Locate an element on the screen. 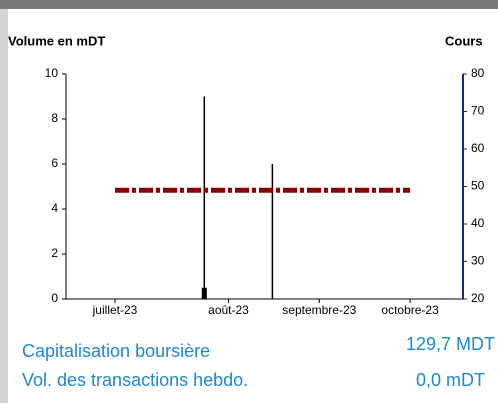 This screenshot has width=498, height=403. y-axis-title: Volume en mDT is located at coordinates (56, 40).